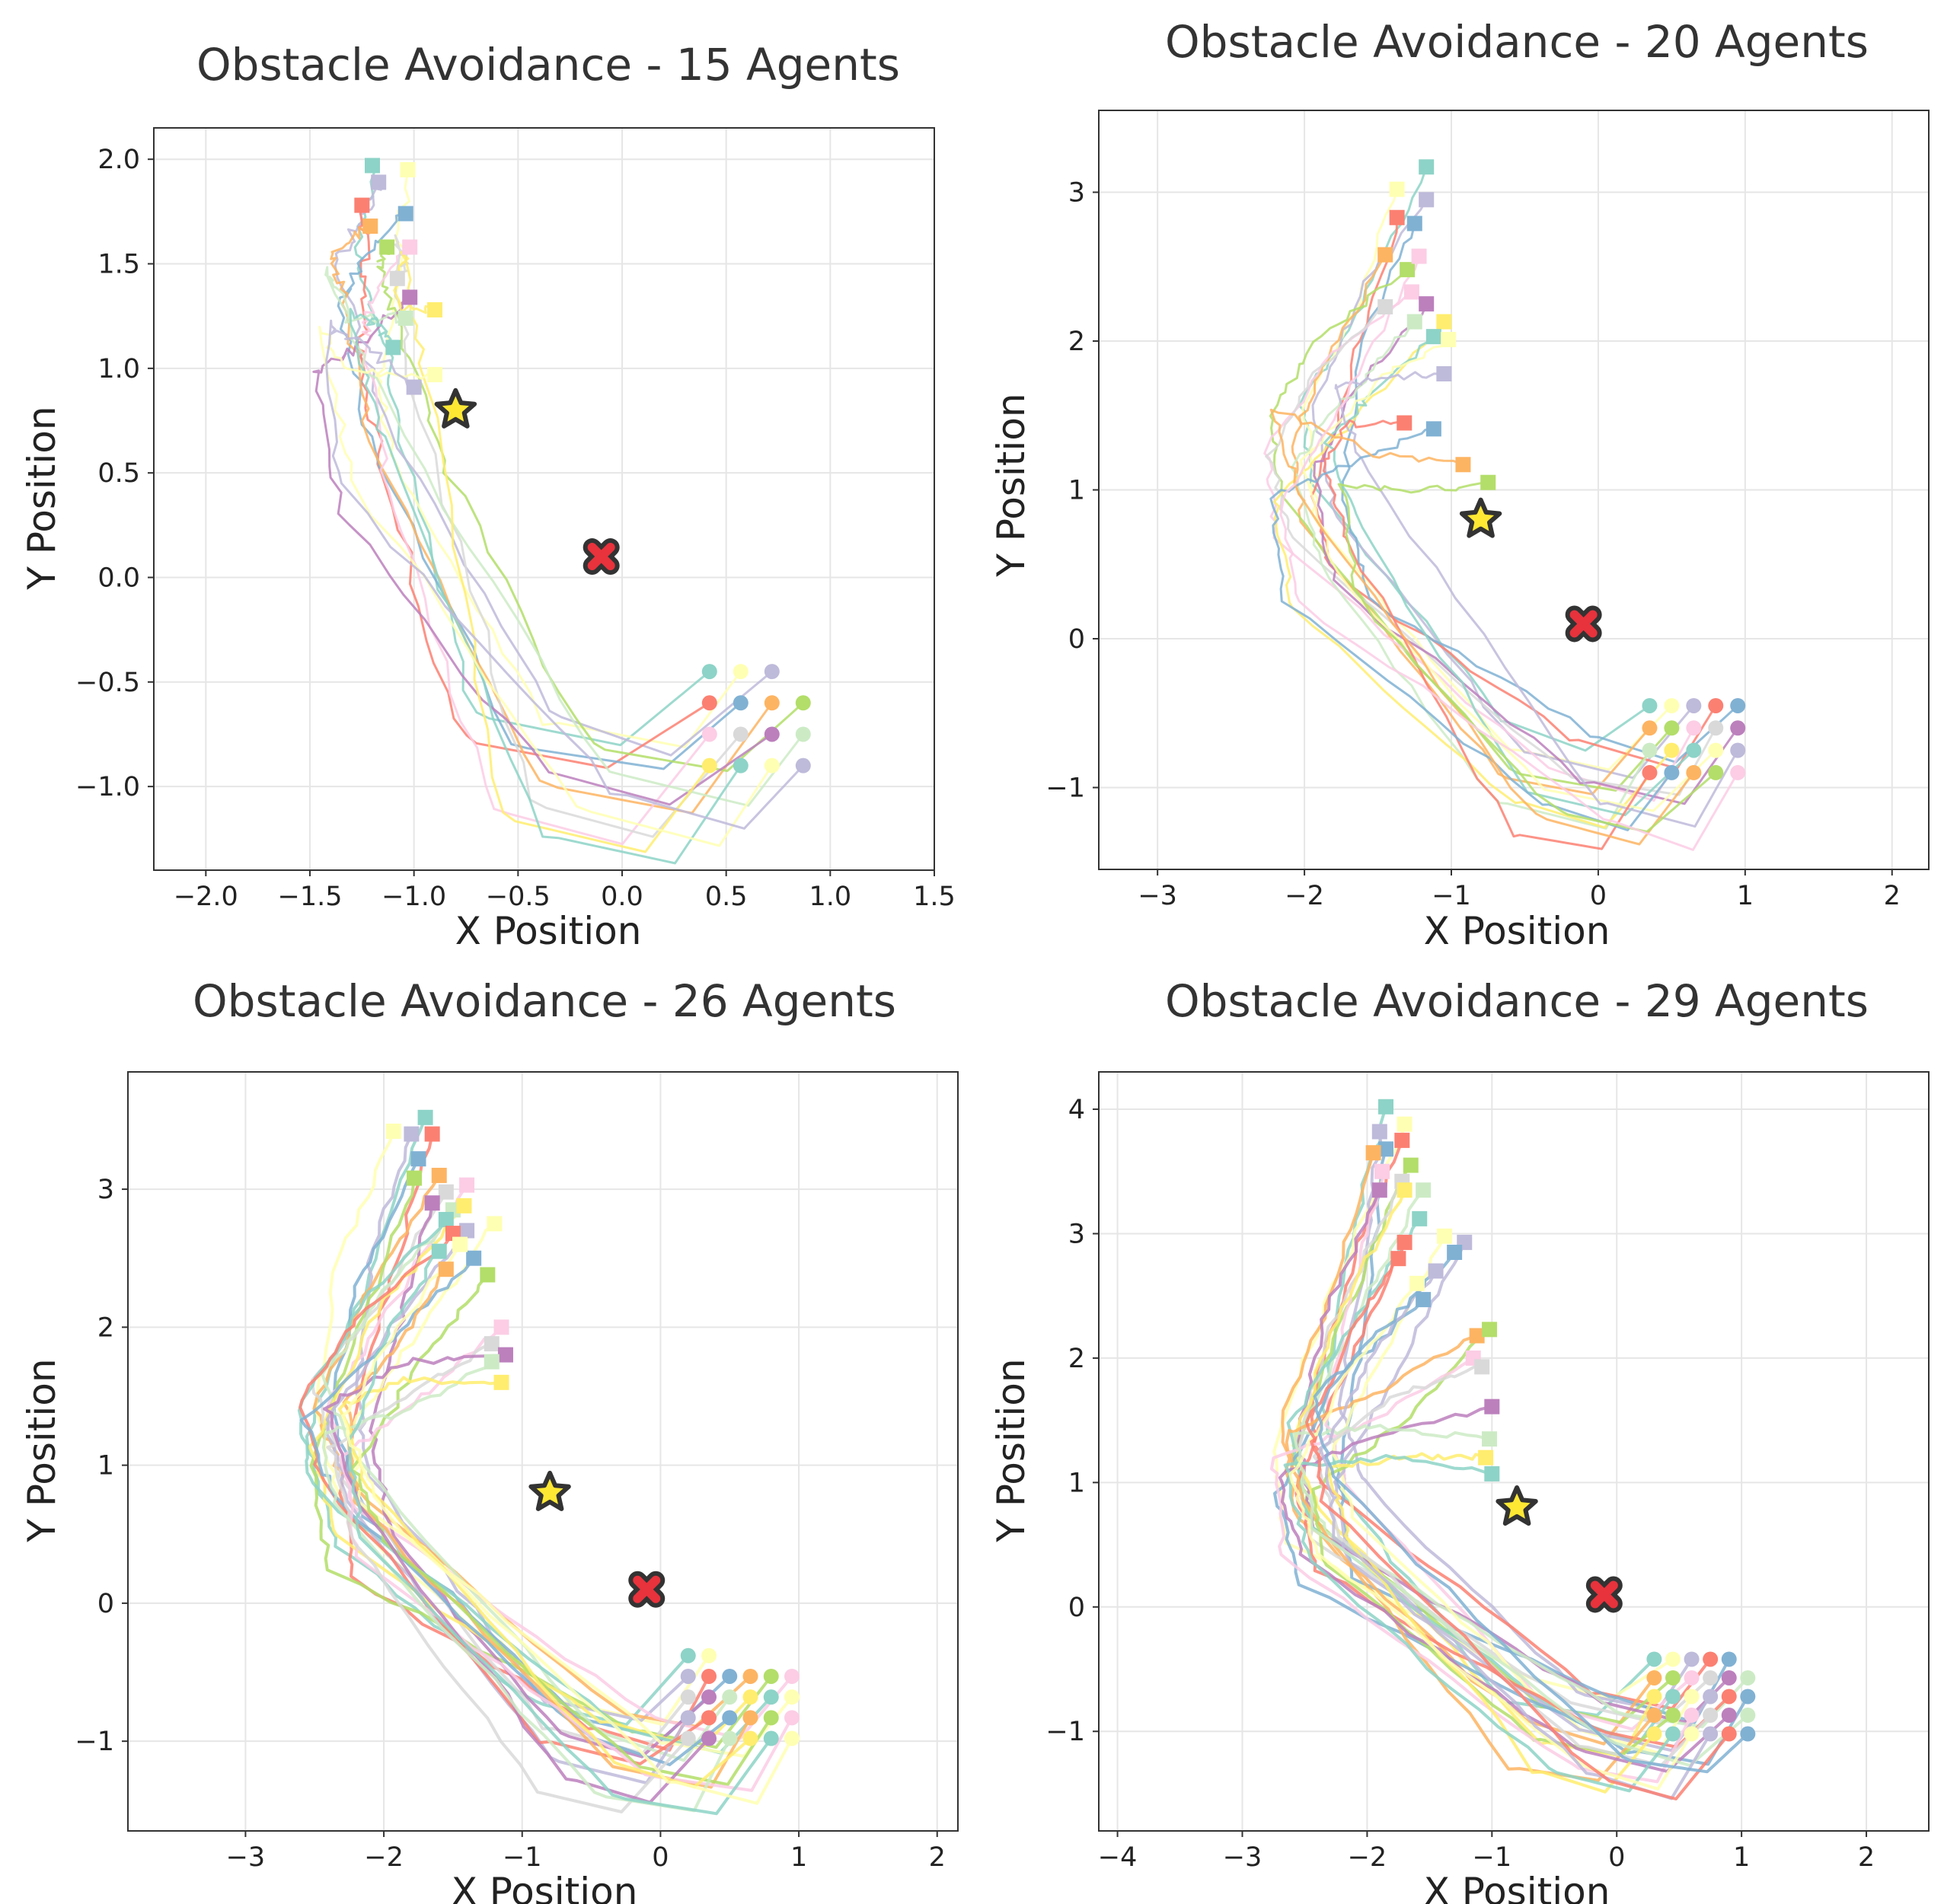  I want to click on trajectories, so click(1509, 1453).